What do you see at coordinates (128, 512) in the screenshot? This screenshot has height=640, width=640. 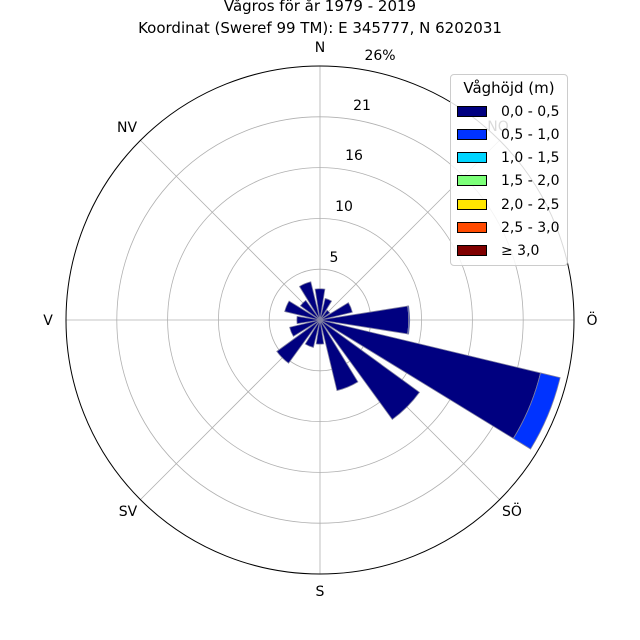 I see `direction-label: SV` at bounding box center [128, 512].